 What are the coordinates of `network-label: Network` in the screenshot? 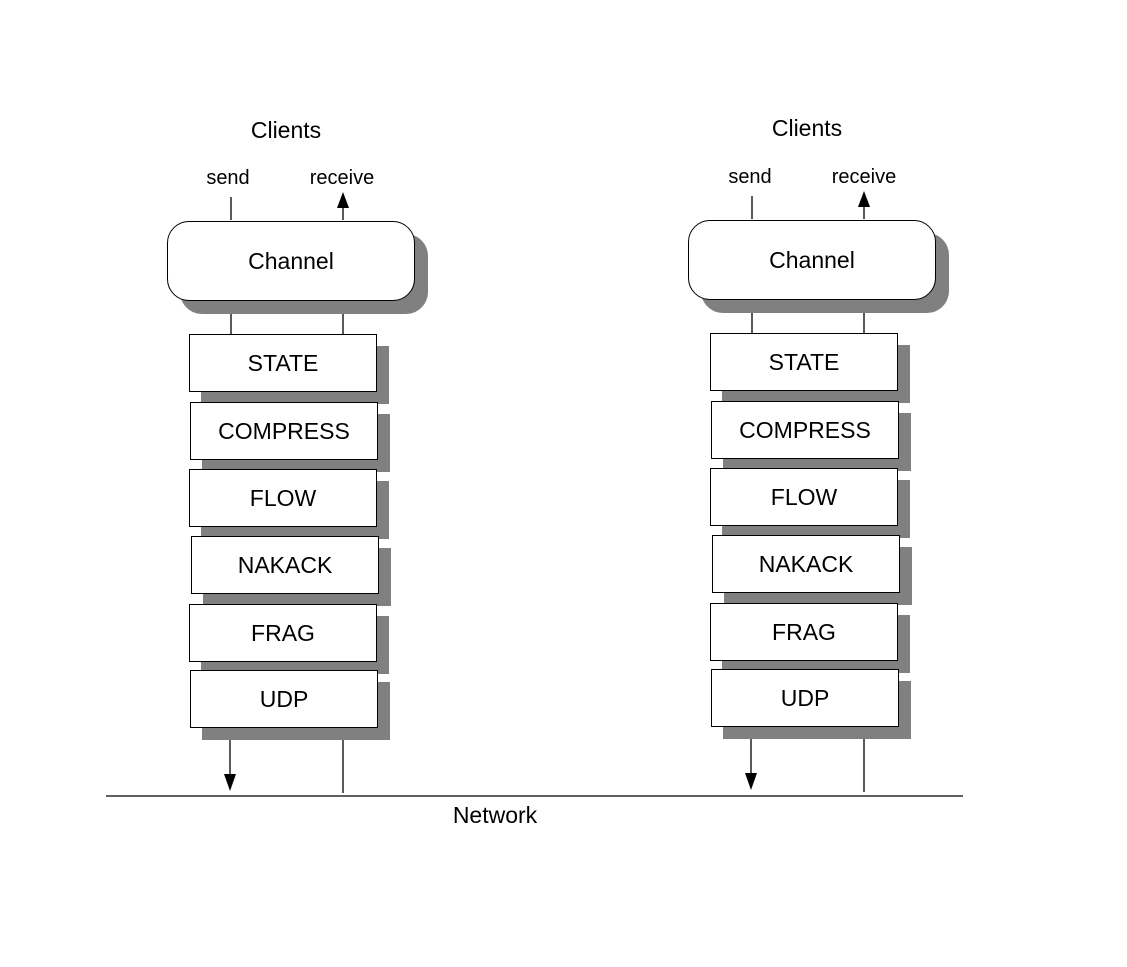 It's located at (495, 815).